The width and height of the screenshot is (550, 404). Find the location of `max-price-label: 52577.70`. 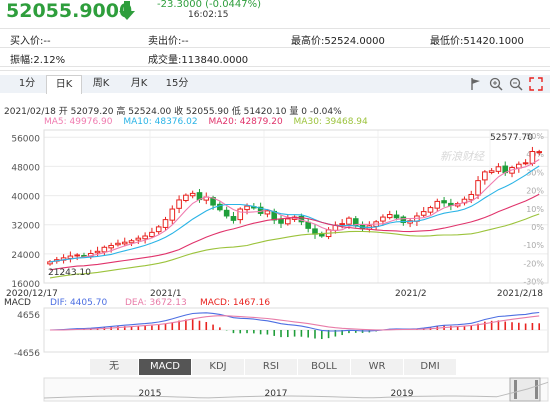

max-price-label: 52577.70 is located at coordinates (511, 138).